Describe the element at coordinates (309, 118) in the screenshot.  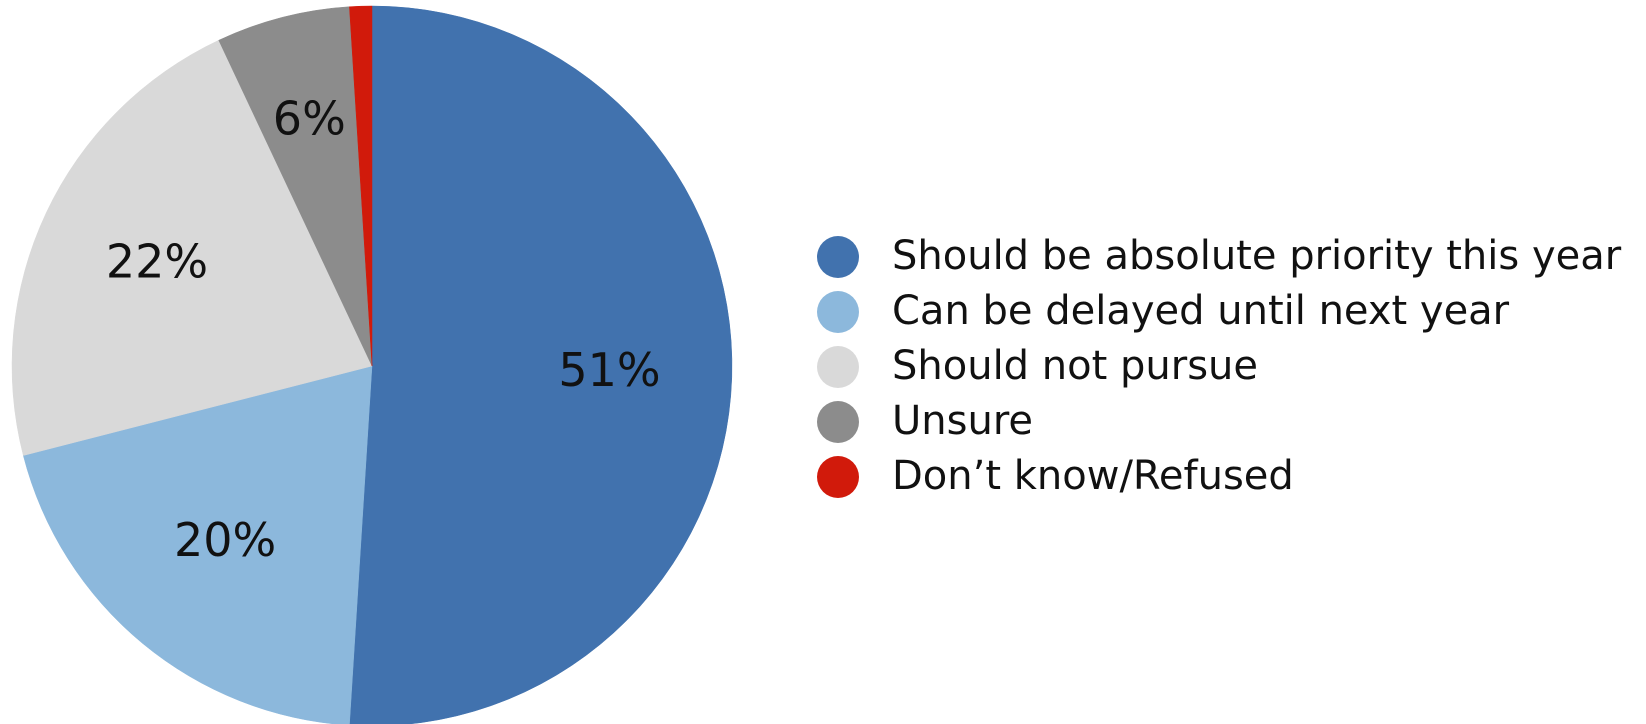
I see `slice-value-label: 6%` at that location.